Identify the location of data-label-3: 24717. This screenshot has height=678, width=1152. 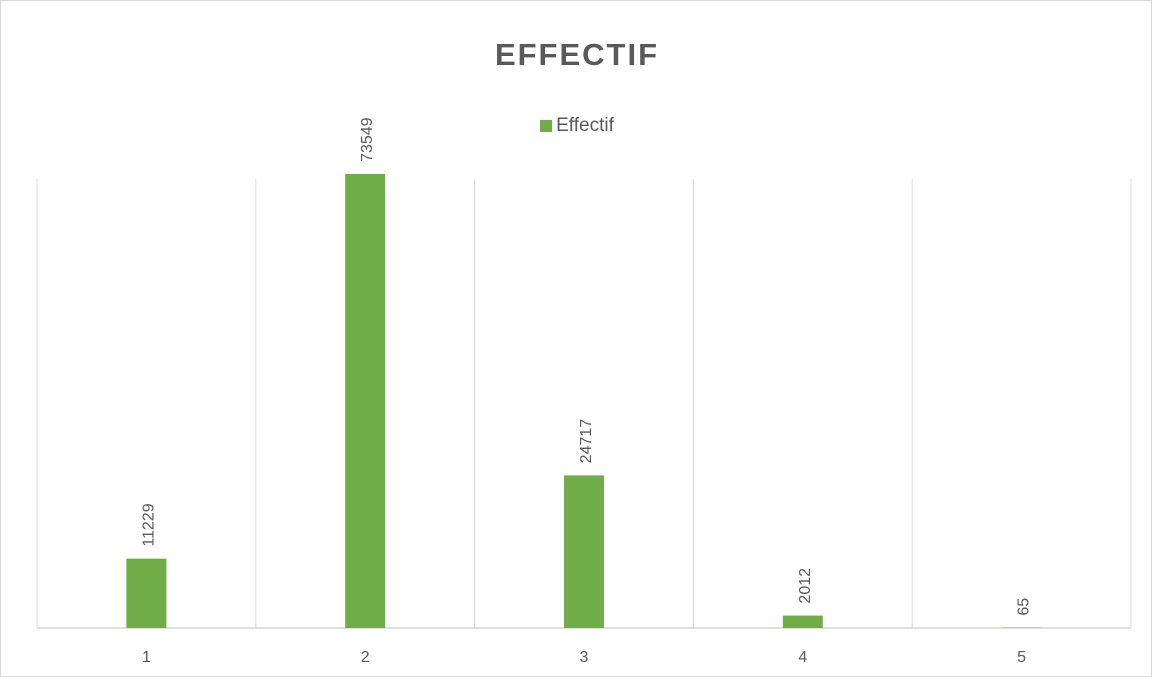
(586, 441).